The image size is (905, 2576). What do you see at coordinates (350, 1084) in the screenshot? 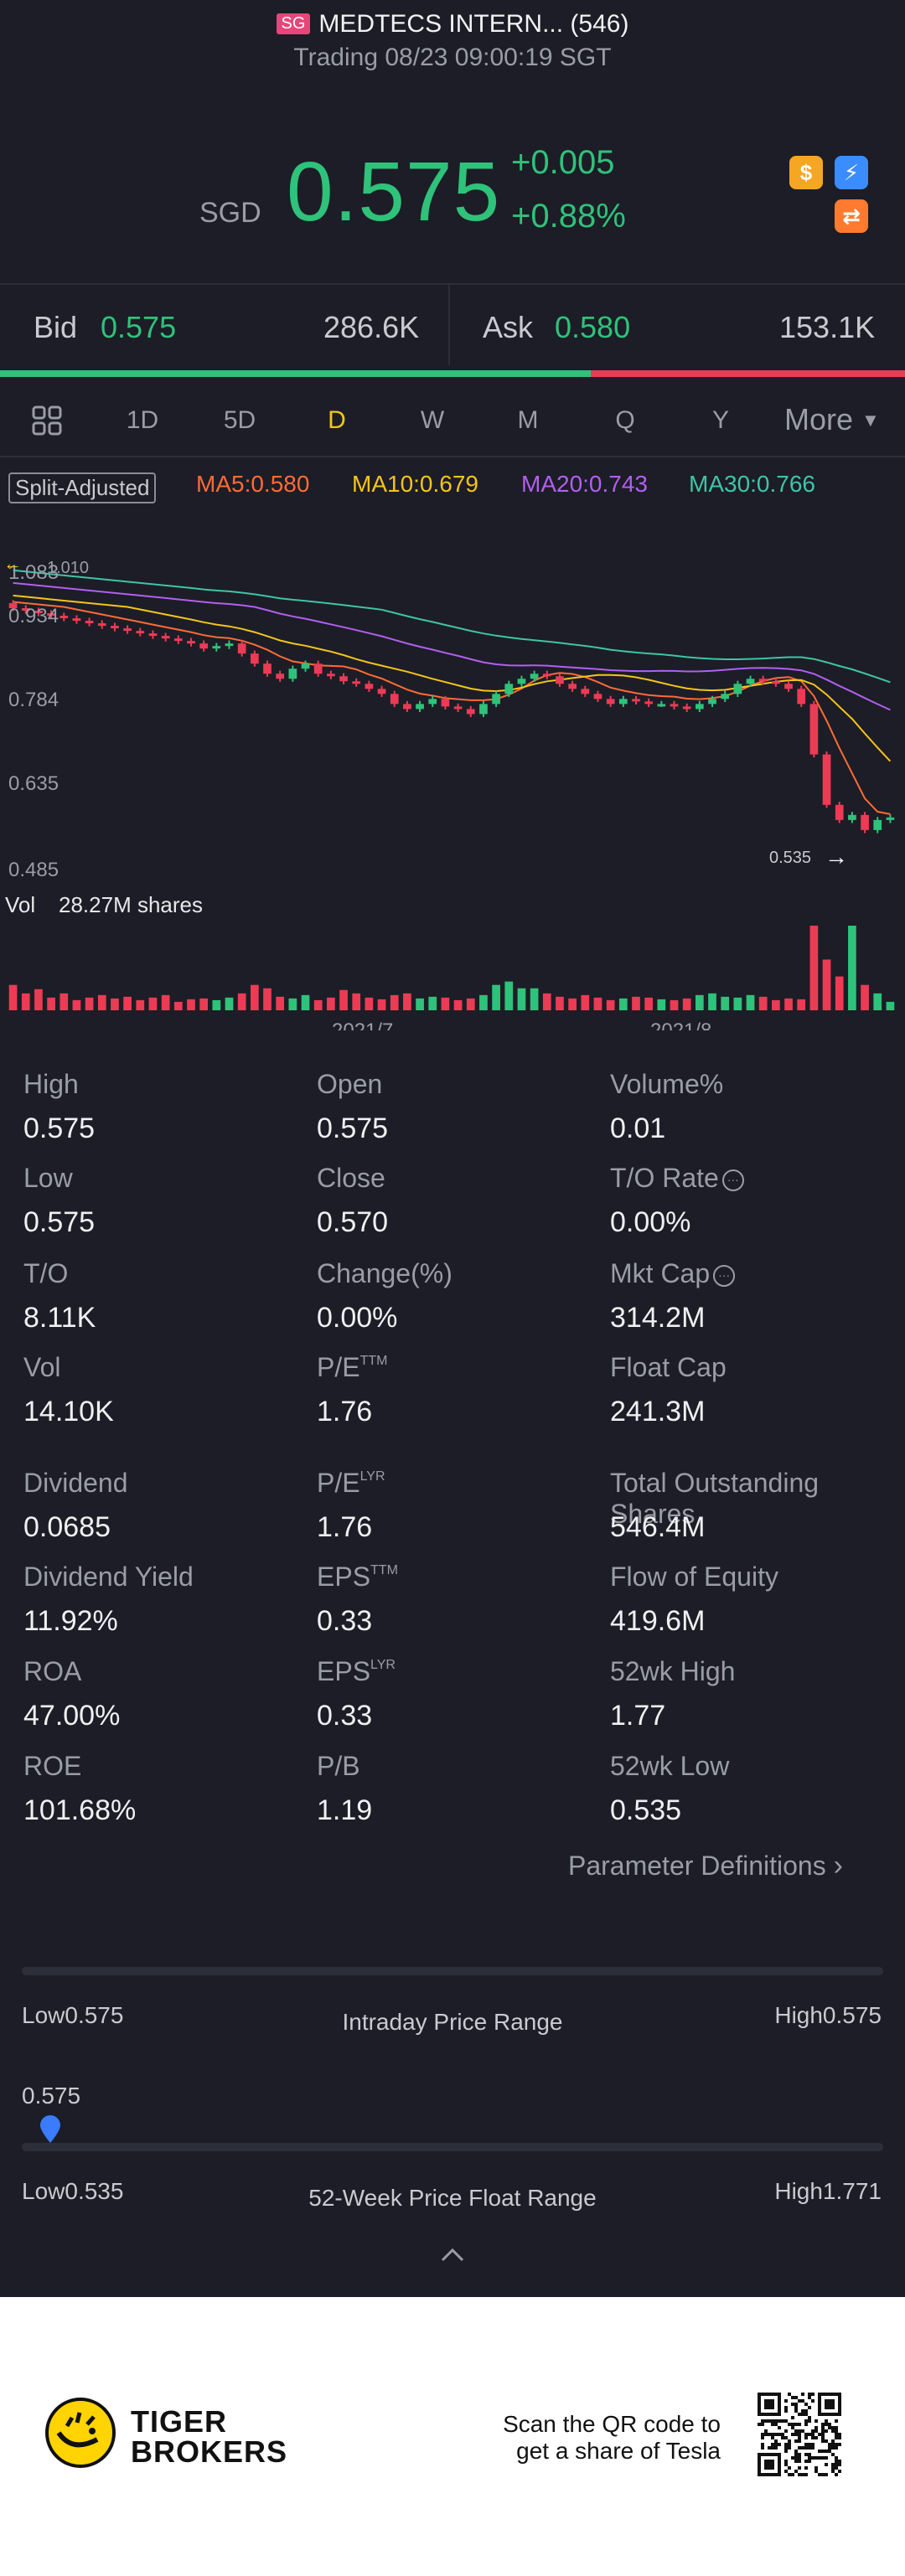
I see `stat-label: Open` at bounding box center [350, 1084].